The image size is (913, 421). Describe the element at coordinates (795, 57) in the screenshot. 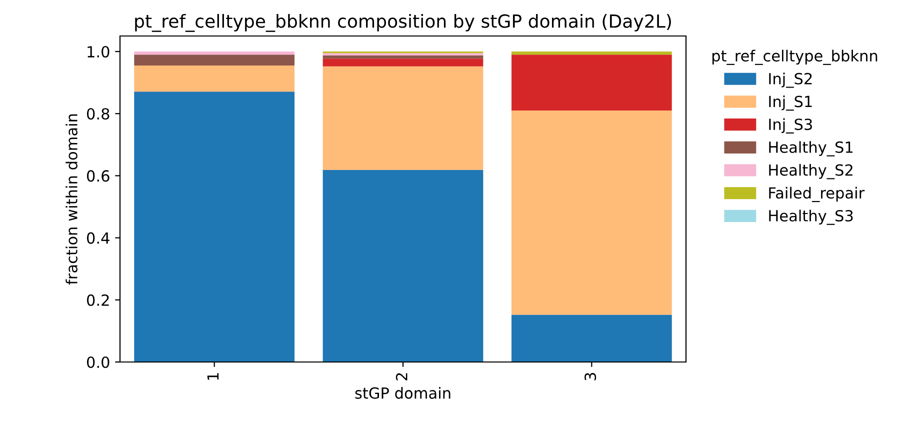

I see `legend-title: pt_ref_celltype_bbknn` at that location.